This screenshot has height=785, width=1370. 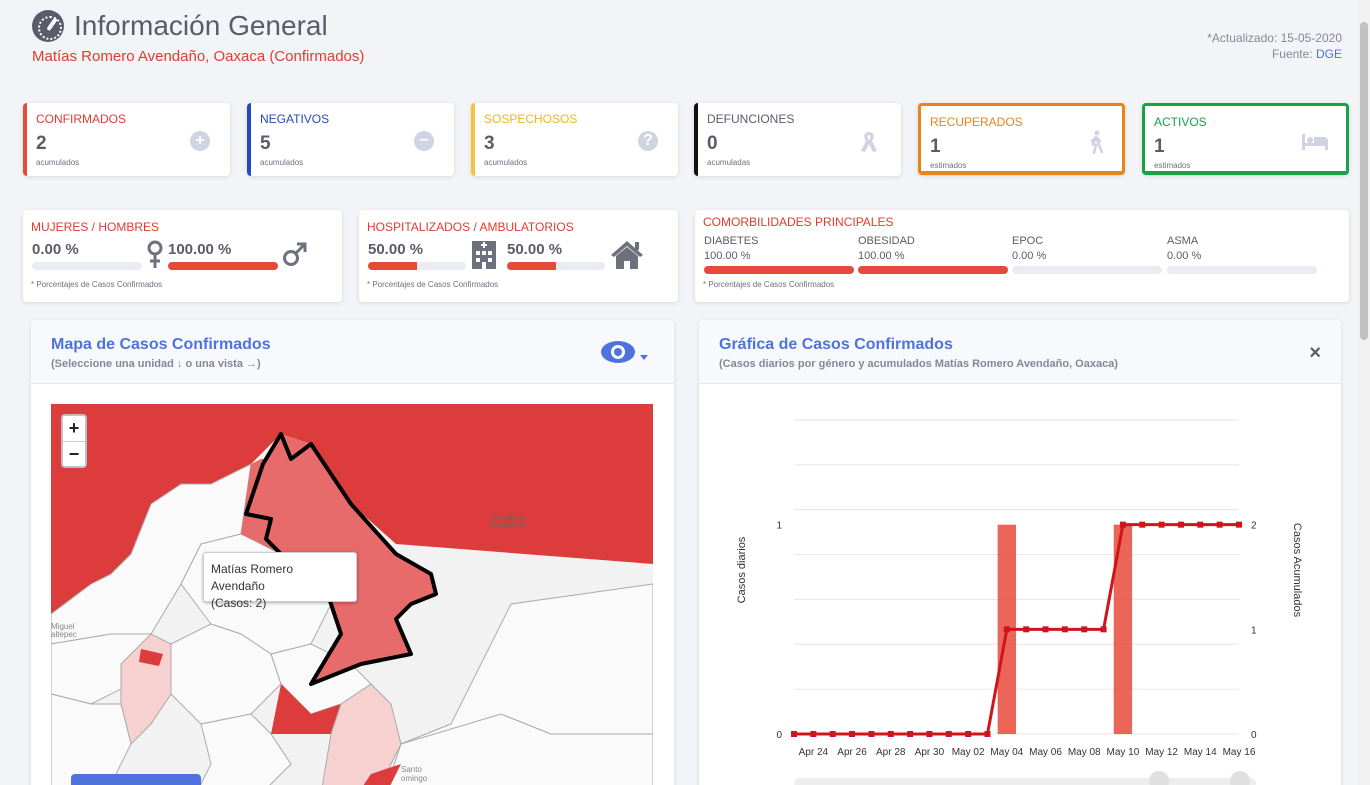 I want to click on panel-title: COMORBILIDADES PRINCIPALES, so click(x=798, y=222).